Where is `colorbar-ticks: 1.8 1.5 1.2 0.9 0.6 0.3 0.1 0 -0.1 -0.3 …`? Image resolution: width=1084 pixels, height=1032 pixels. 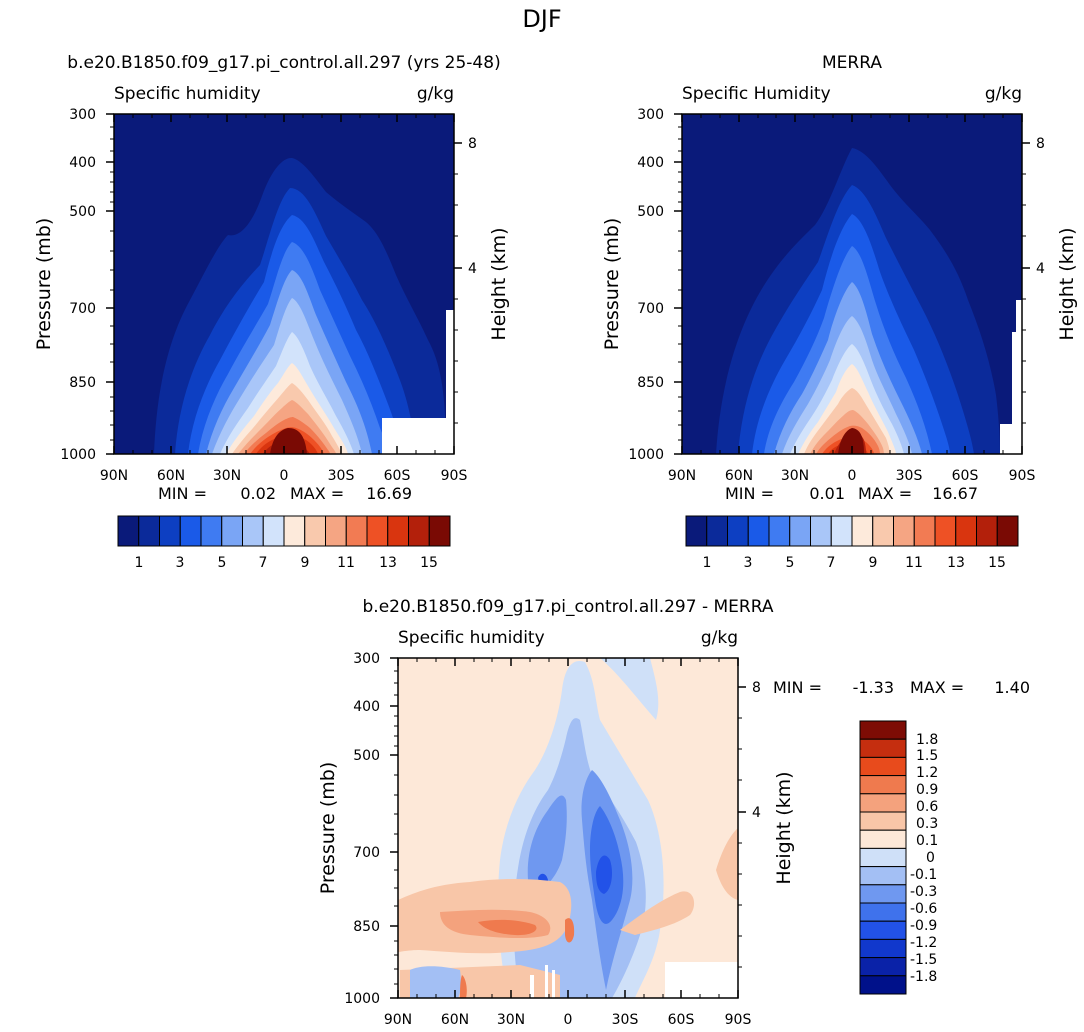 colorbar-ticks: 1.8 1.5 1.2 0.9 0.6 0.3 0.1 0 -0.1 -0.3 … is located at coordinates (924, 858).